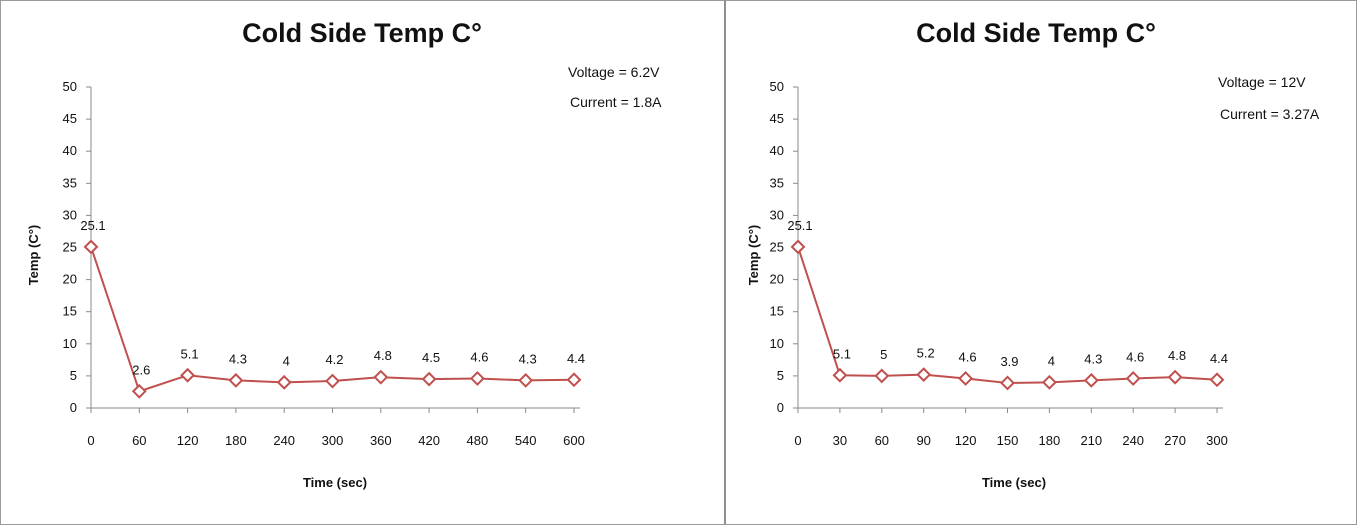 The height and width of the screenshot is (525, 1357). I want to click on voltage-annotation: Voltage = 12V, so click(1262, 82).